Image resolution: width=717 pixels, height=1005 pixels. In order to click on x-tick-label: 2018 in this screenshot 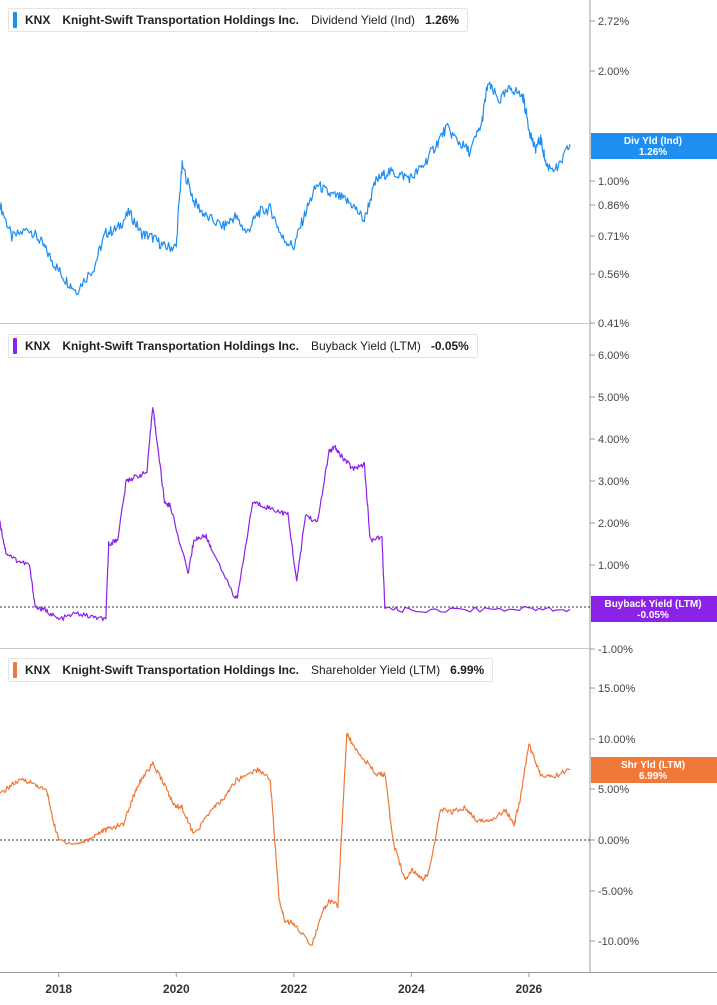, I will do `click(58, 989)`.